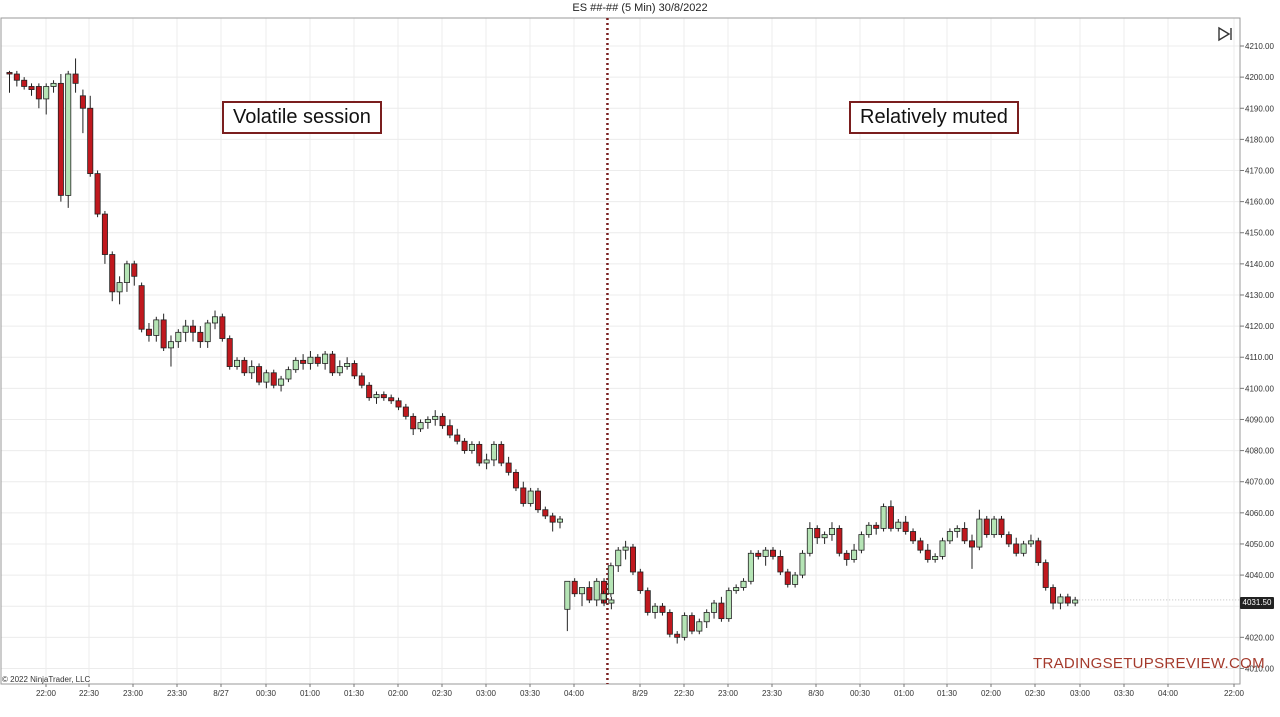  Describe the element at coordinates (1259, 108) in the screenshot. I see `y-tick-label: 4190.00` at that location.